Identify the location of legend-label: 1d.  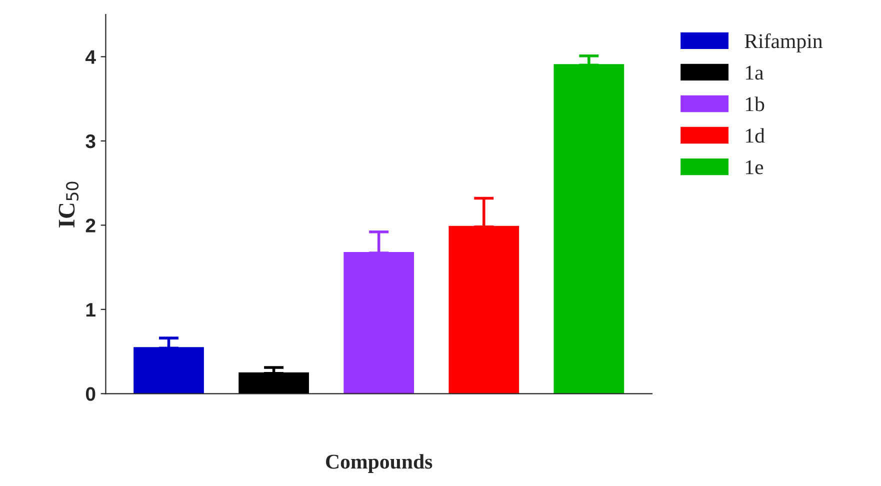
(755, 135).